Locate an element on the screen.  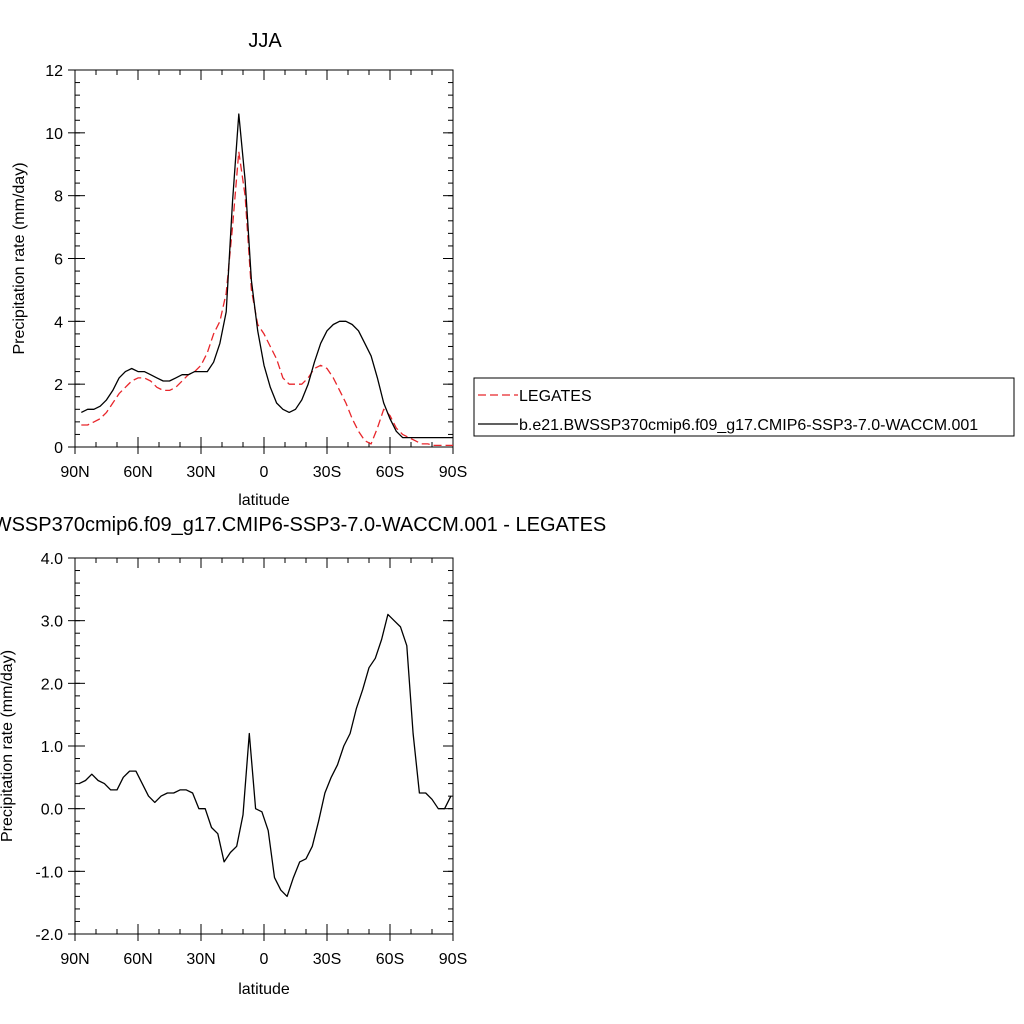
legend-label-0: LEGATES is located at coordinates (555, 396).